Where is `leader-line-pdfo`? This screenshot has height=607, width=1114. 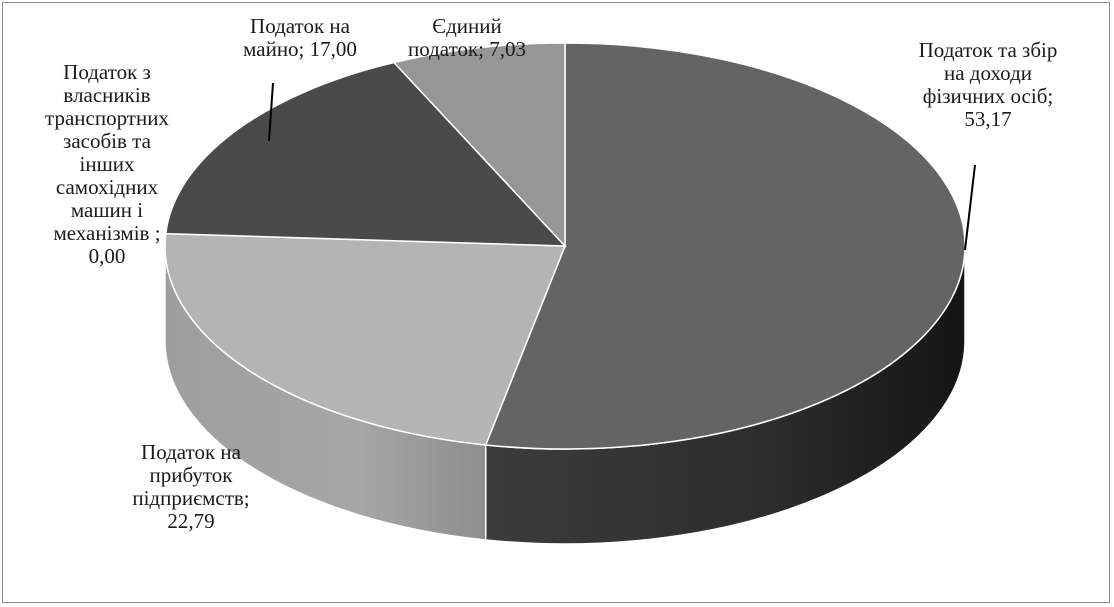
leader-line-pdfo is located at coordinates (970, 207).